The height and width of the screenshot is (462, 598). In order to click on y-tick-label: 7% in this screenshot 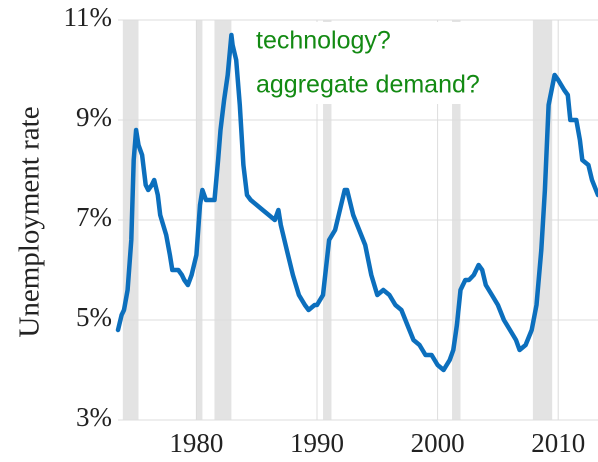, I will do `click(94, 217)`.